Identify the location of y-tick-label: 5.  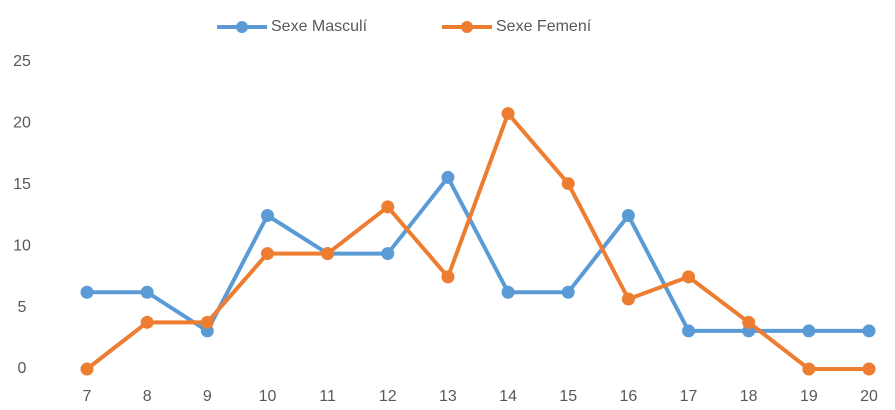
(22, 307).